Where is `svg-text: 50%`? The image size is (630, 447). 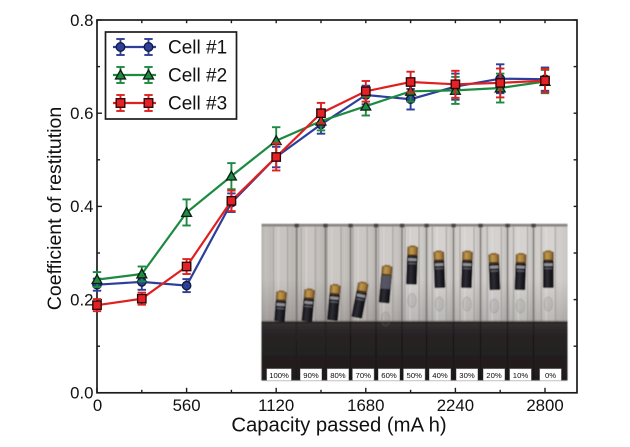
svg-text: 50% is located at coordinates (415, 375).